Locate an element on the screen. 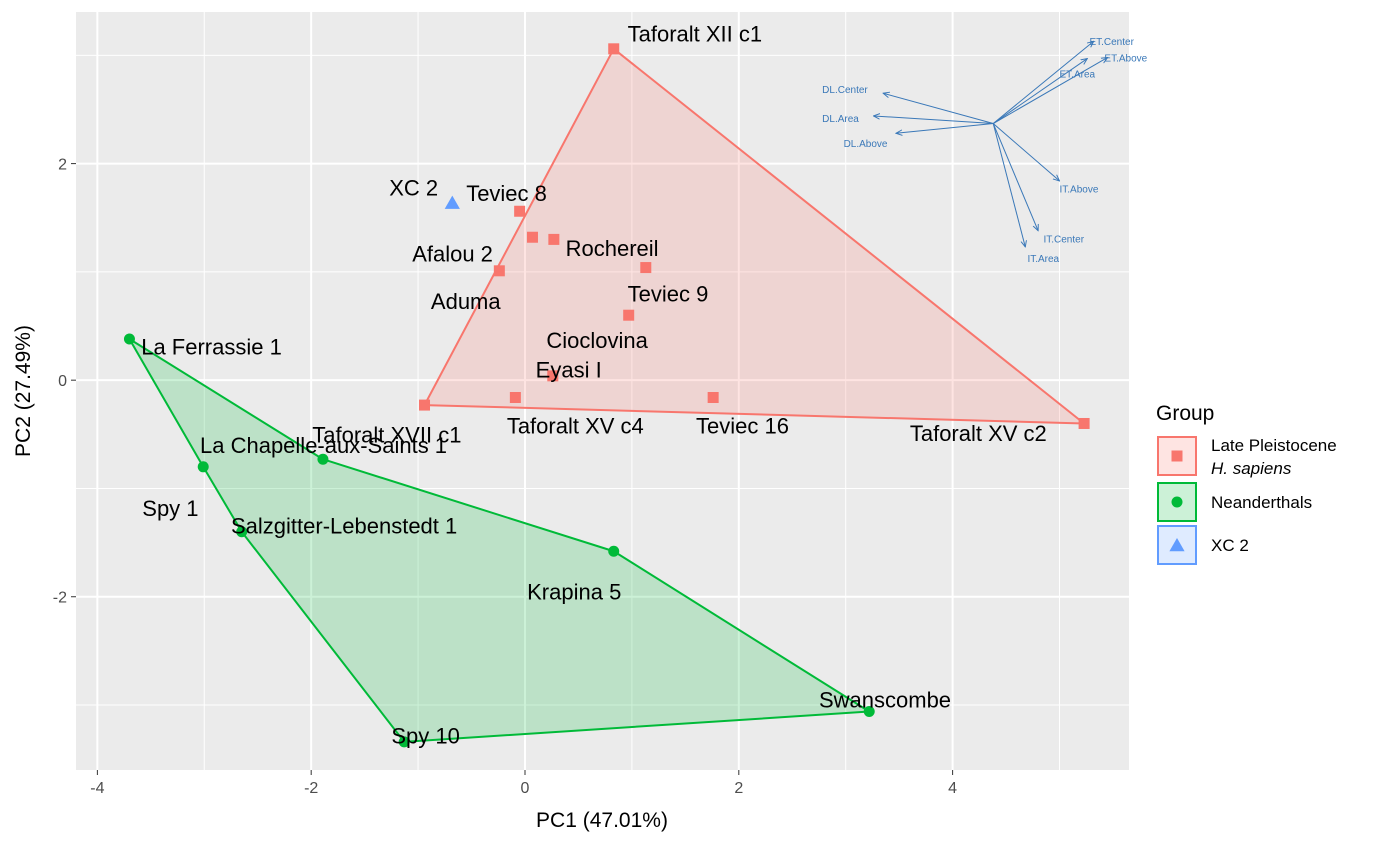  y-axis: -2 0 2 is located at coordinates (64, 382).